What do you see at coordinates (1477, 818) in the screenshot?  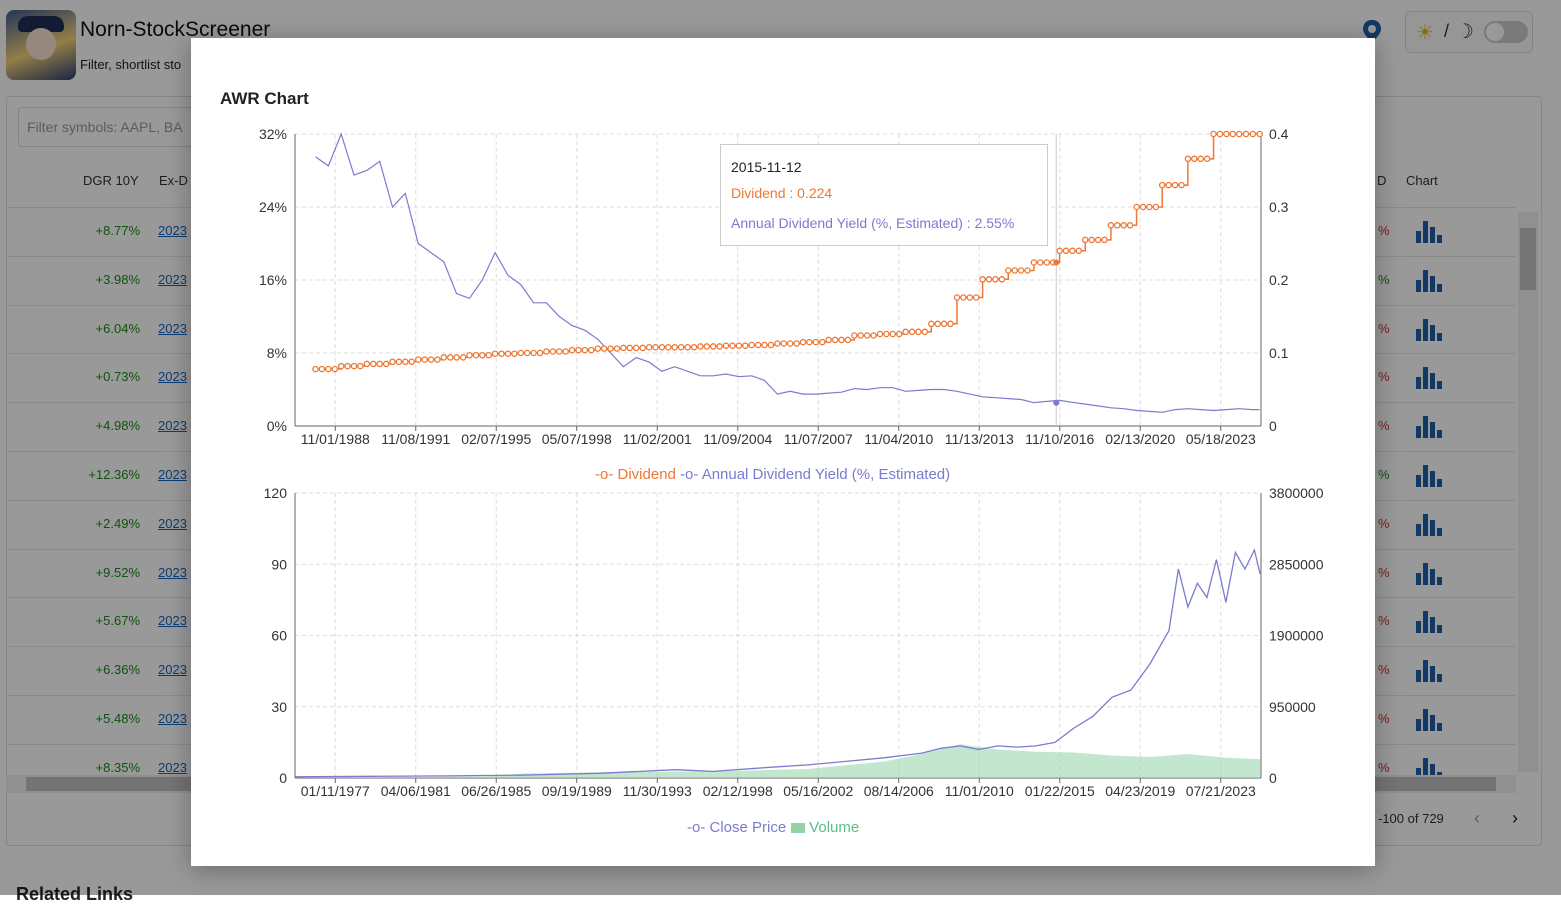 I see `prev-page-button: ‹` at bounding box center [1477, 818].